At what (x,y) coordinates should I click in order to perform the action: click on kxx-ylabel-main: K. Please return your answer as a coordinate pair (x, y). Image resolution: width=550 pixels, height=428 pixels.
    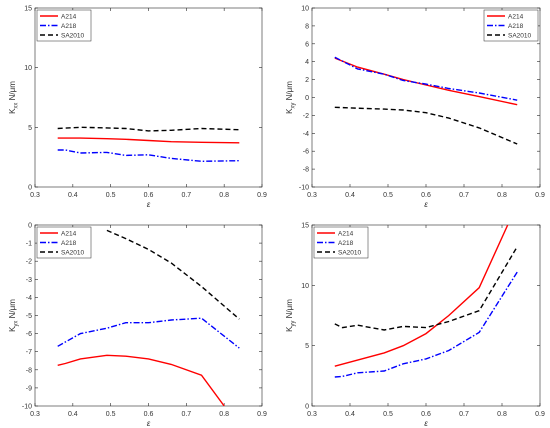
    Looking at the image, I should click on (12, 111).